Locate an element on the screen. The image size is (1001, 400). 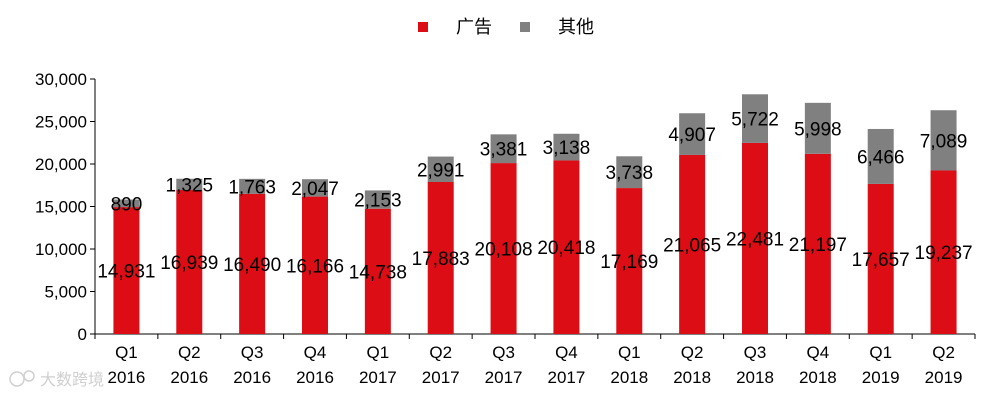
data-label-other-6: 2,991 is located at coordinates (441, 170).